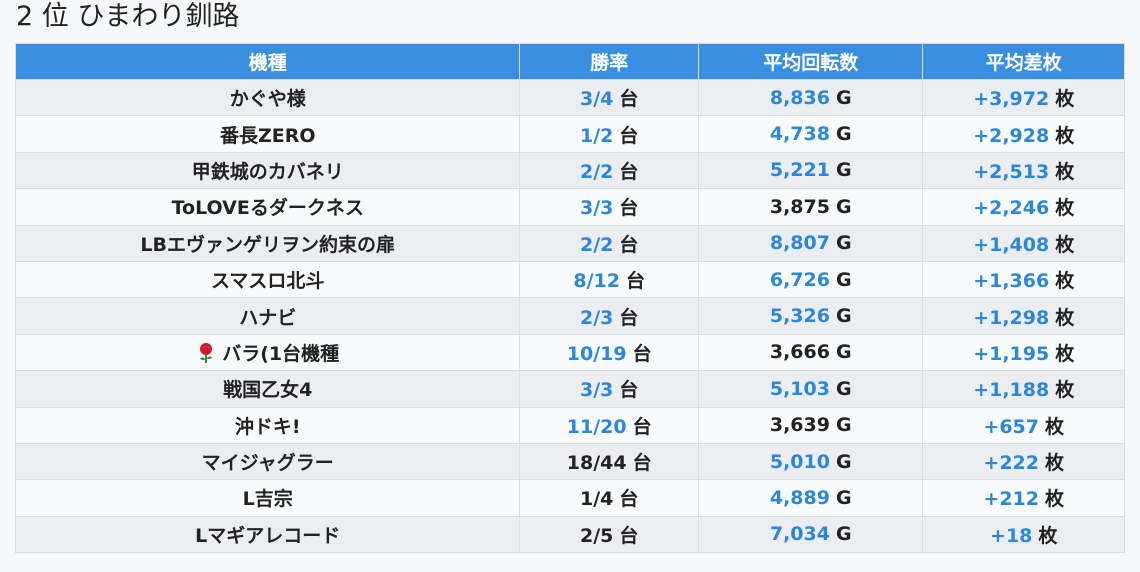 This screenshot has width=1140, height=572. I want to click on table-row: かぐや様 3/4 台 8,836 G +3,972 枚, so click(569, 97).